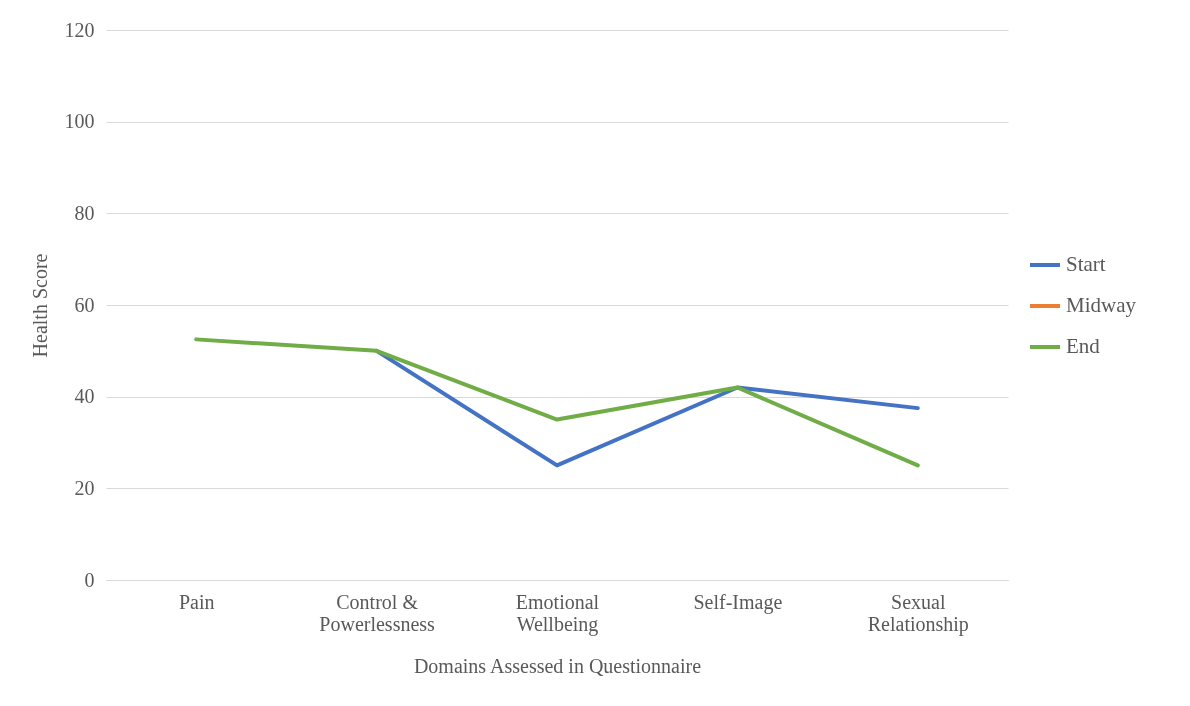 The width and height of the screenshot is (1190, 706). What do you see at coordinates (377, 612) in the screenshot?
I see `x-tick-label: Control & Powerlessness` at bounding box center [377, 612].